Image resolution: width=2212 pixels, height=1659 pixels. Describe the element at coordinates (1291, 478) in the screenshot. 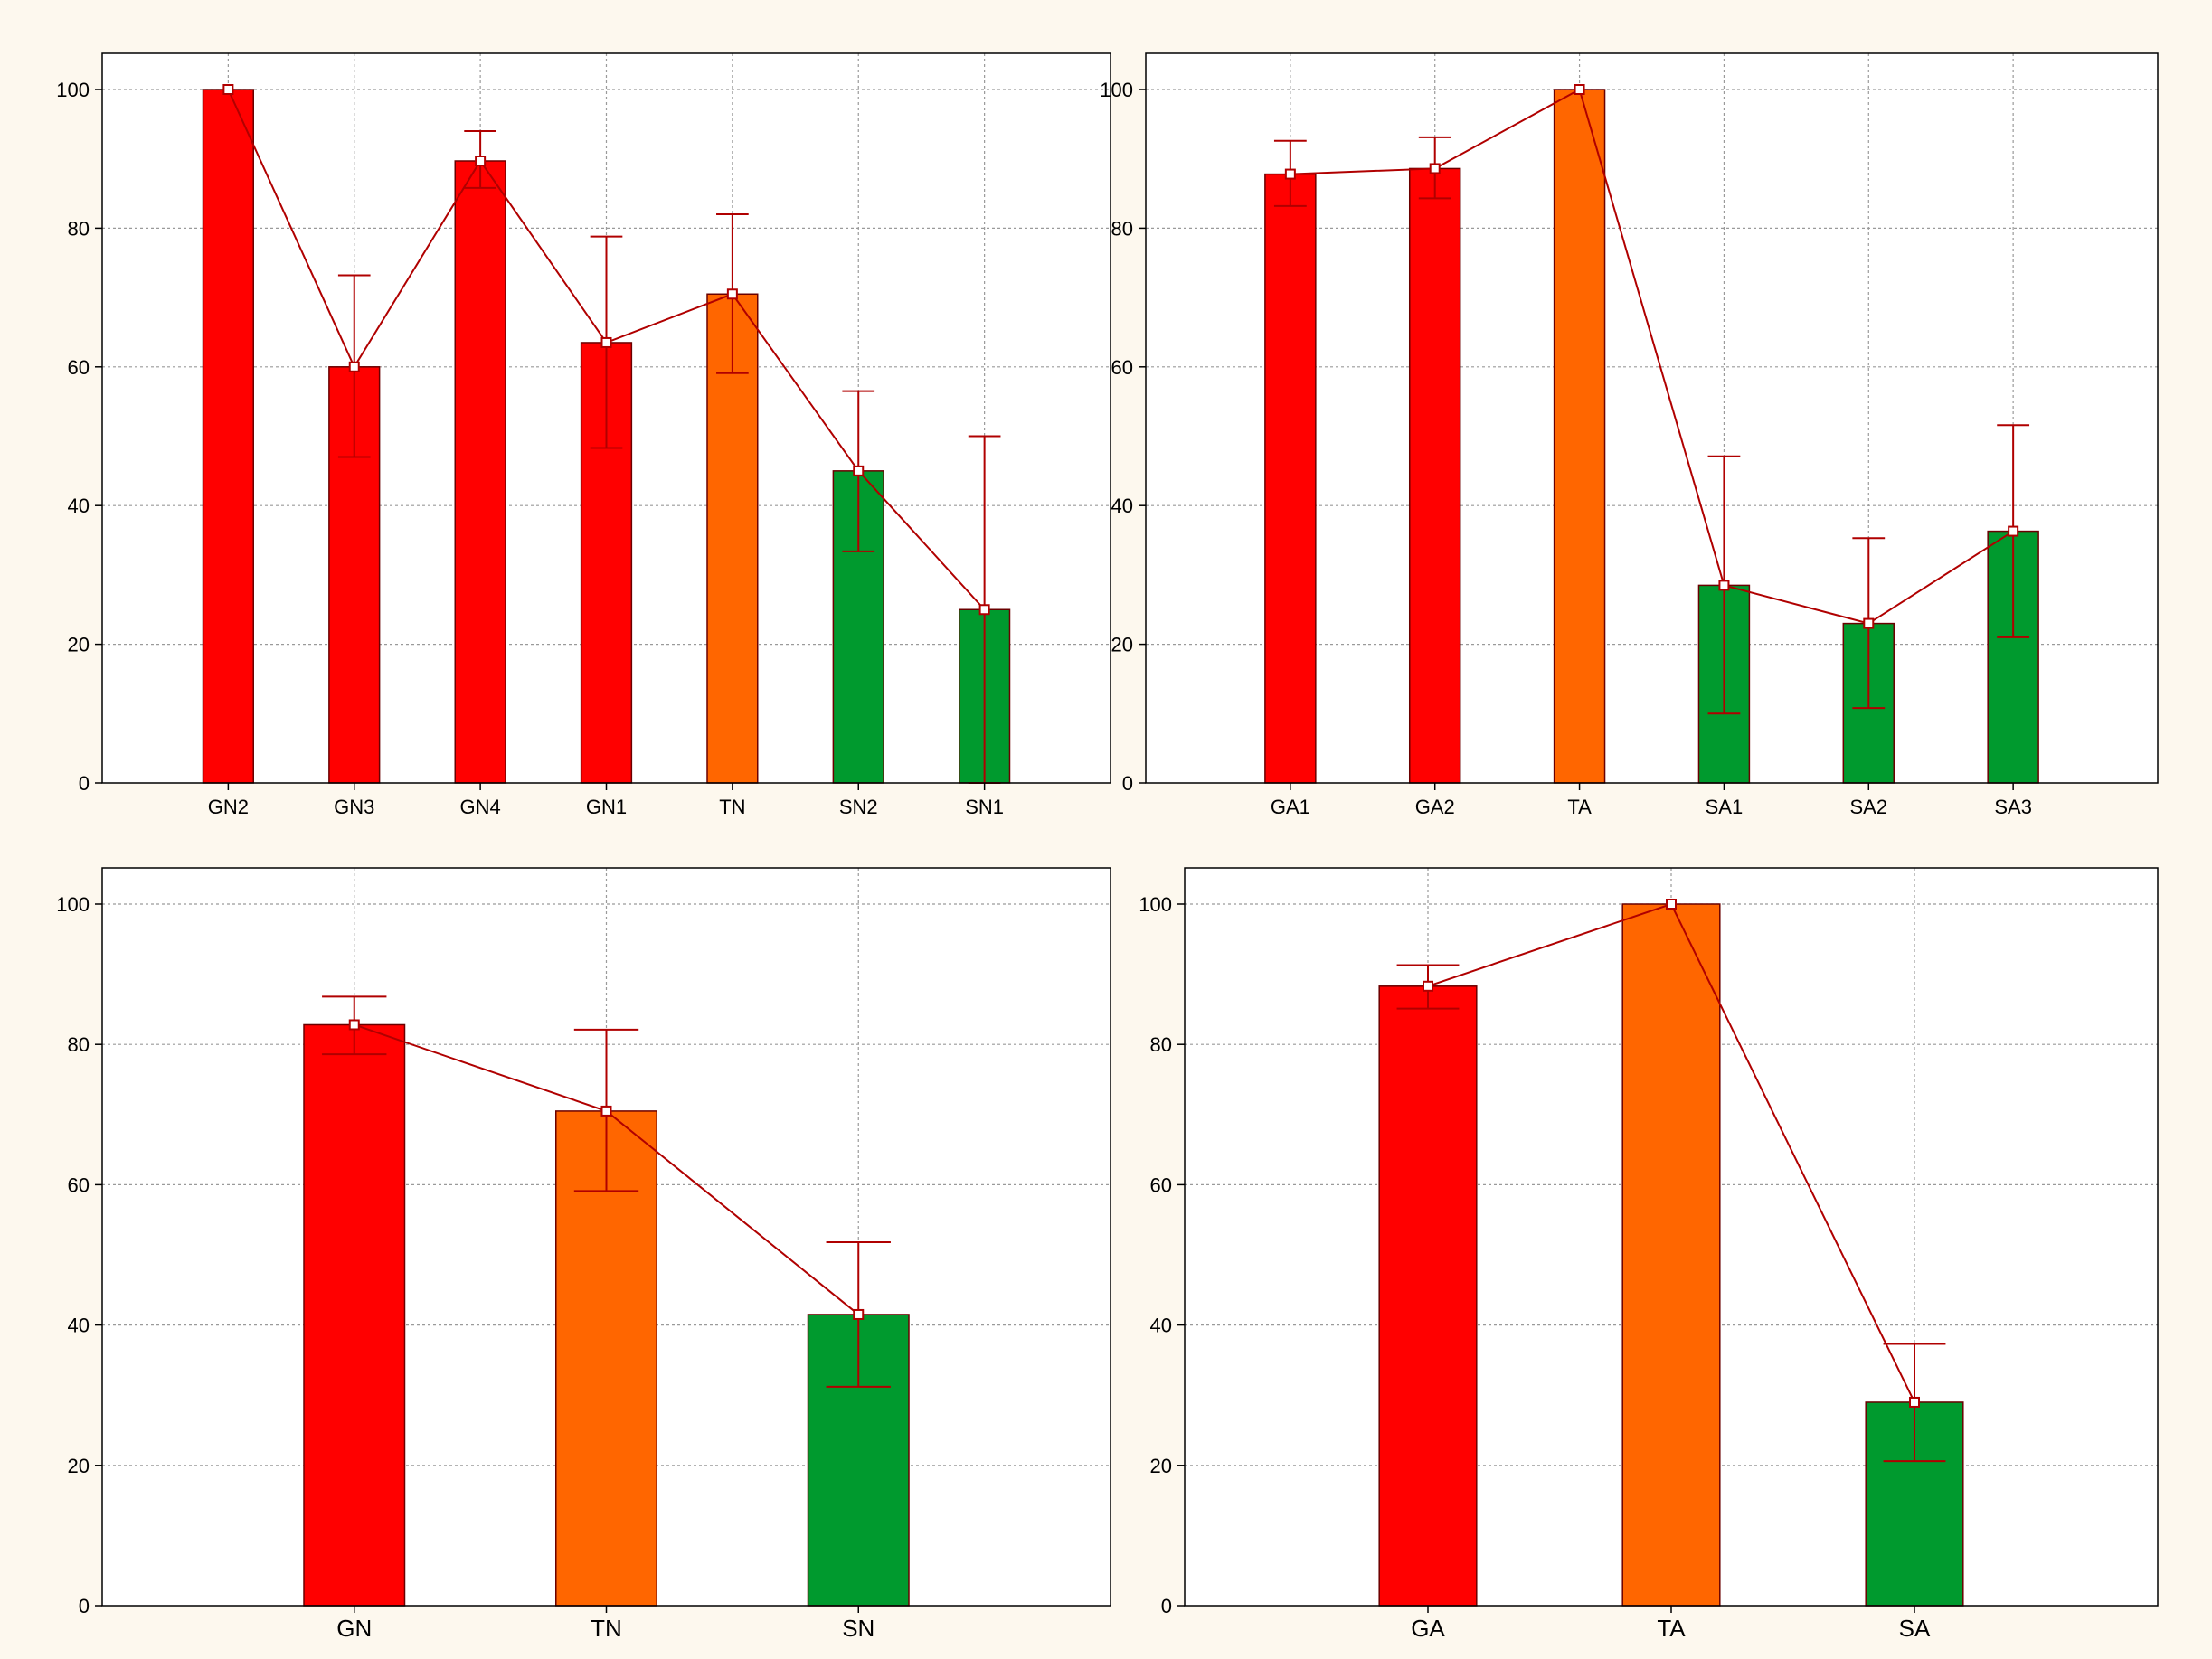

I see `bar-ga1` at that location.